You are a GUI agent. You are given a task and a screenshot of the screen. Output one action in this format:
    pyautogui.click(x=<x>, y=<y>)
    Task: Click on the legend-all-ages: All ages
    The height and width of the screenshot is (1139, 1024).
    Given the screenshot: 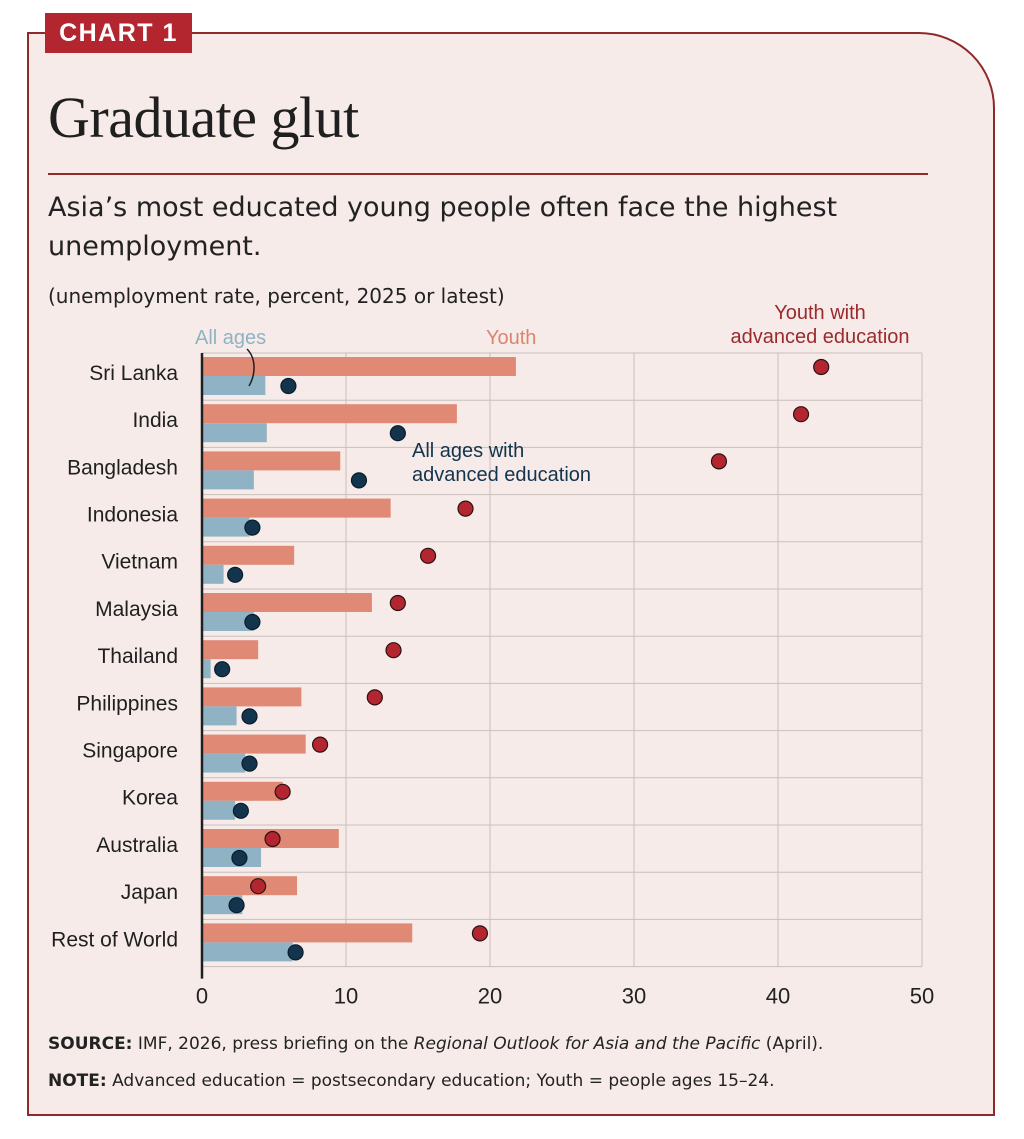 What is the action you would take?
    pyautogui.click(x=230, y=338)
    